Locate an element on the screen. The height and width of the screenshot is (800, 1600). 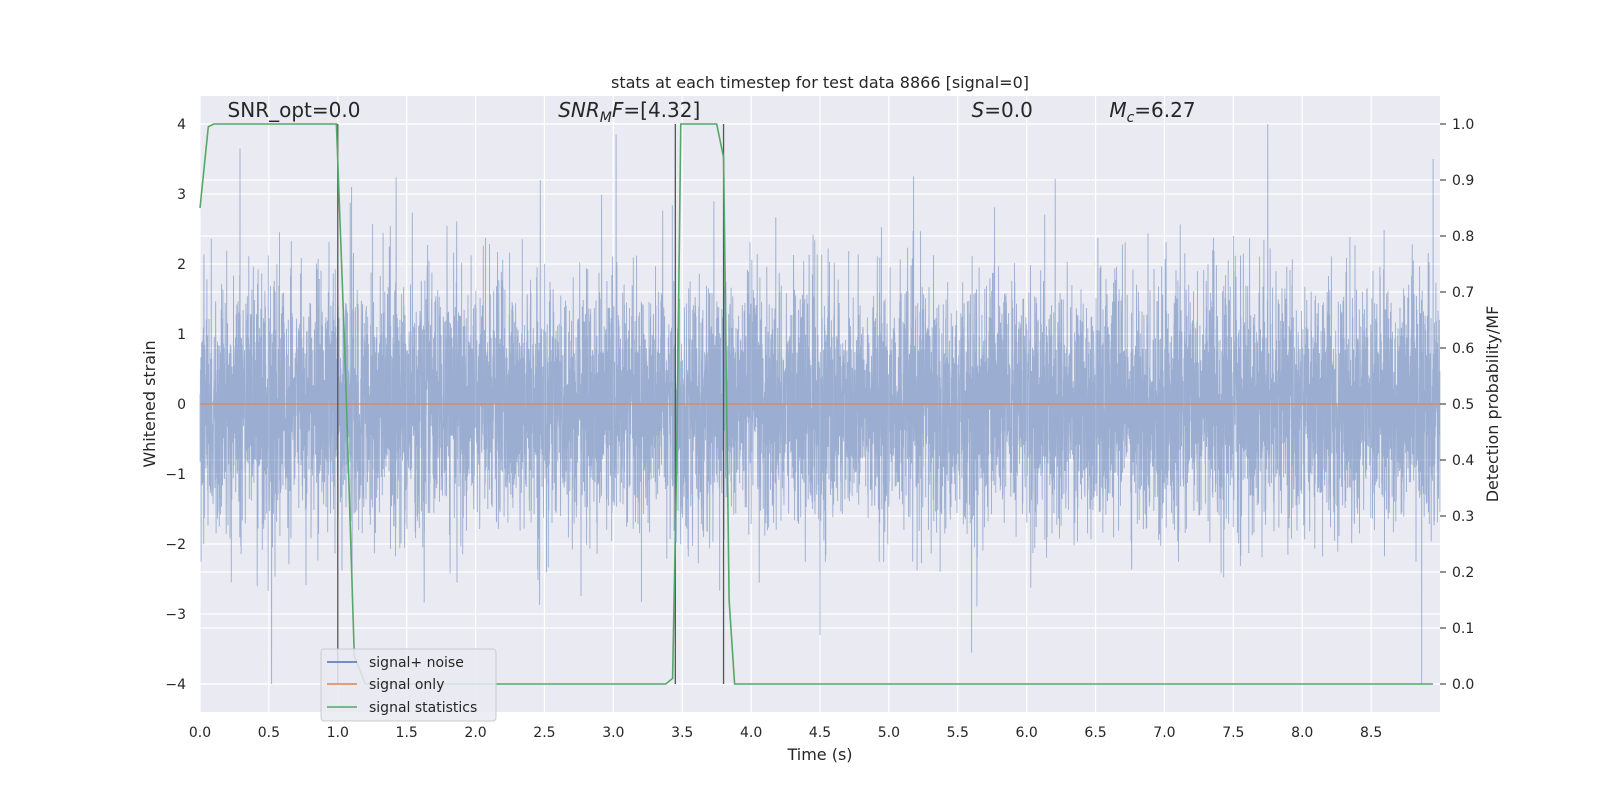
y-tick-label: −1 is located at coordinates (175, 475).